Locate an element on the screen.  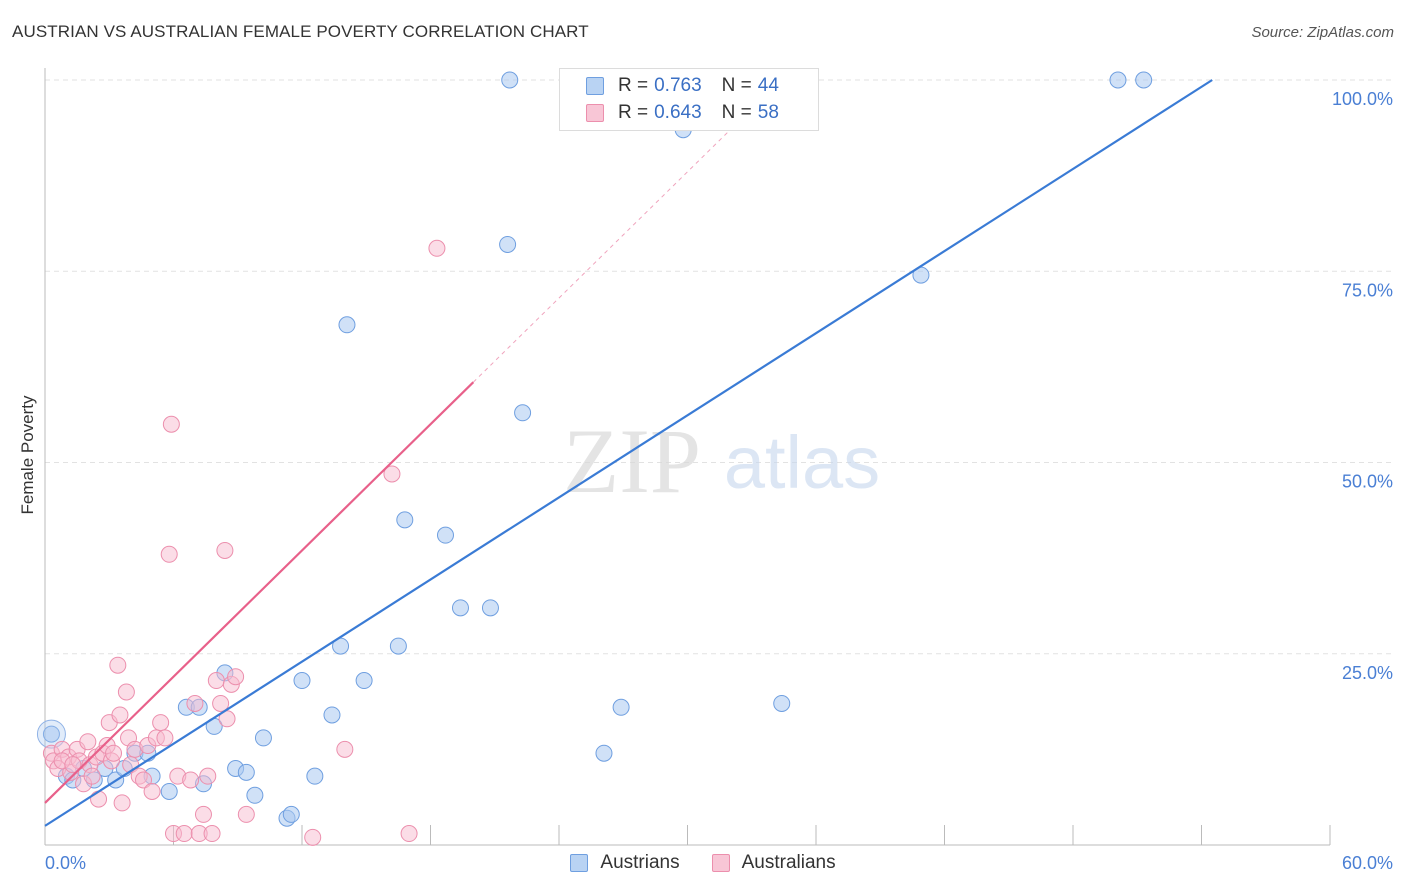
legend-row-austrians: R = 0.763 N = 44 is located at coordinates (682, 86).